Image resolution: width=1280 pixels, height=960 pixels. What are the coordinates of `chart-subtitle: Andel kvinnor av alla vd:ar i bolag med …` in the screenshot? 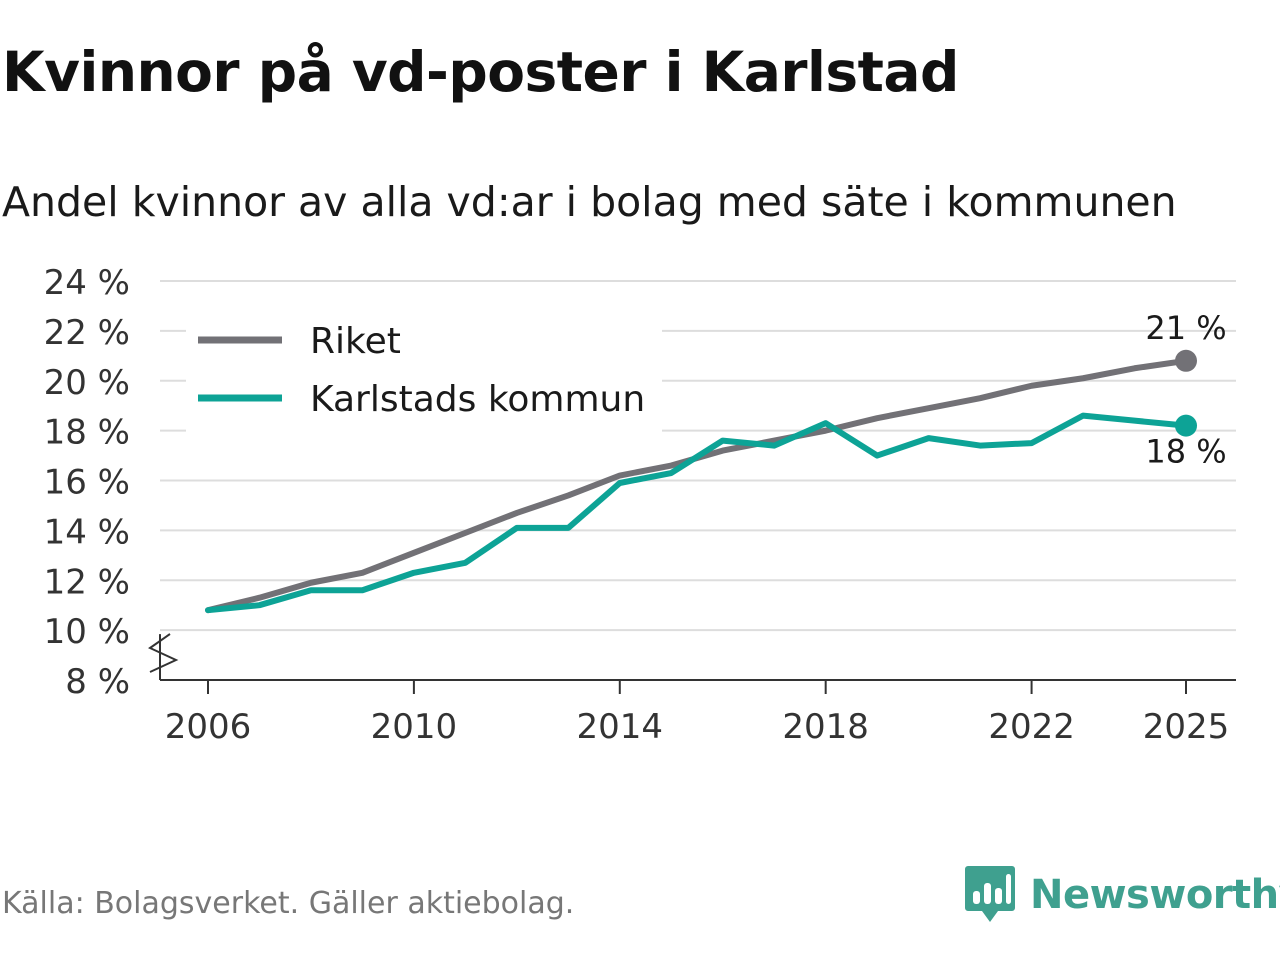 It's located at (589, 202).